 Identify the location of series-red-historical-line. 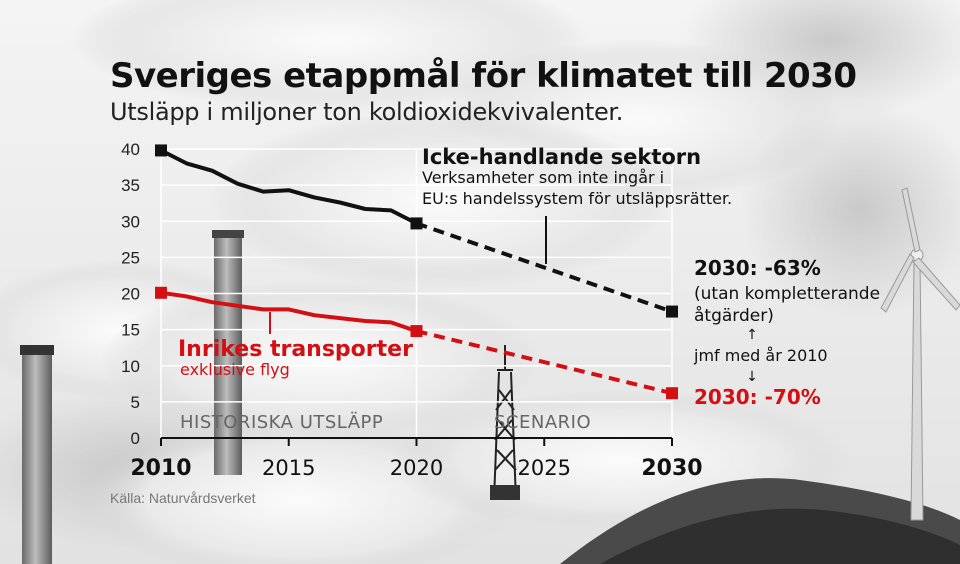
(289, 311).